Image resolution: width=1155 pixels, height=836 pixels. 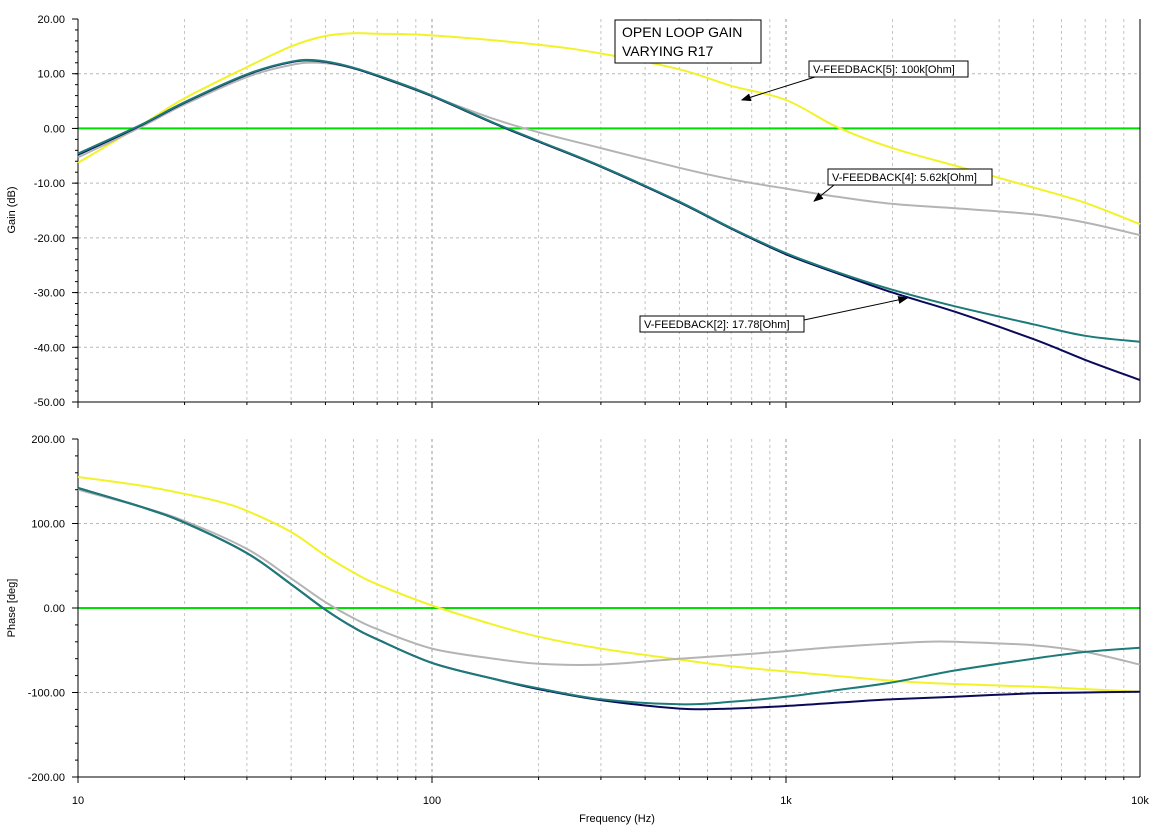 I want to click on phase-y-tick-label: 0.00, so click(x=54, y=609).